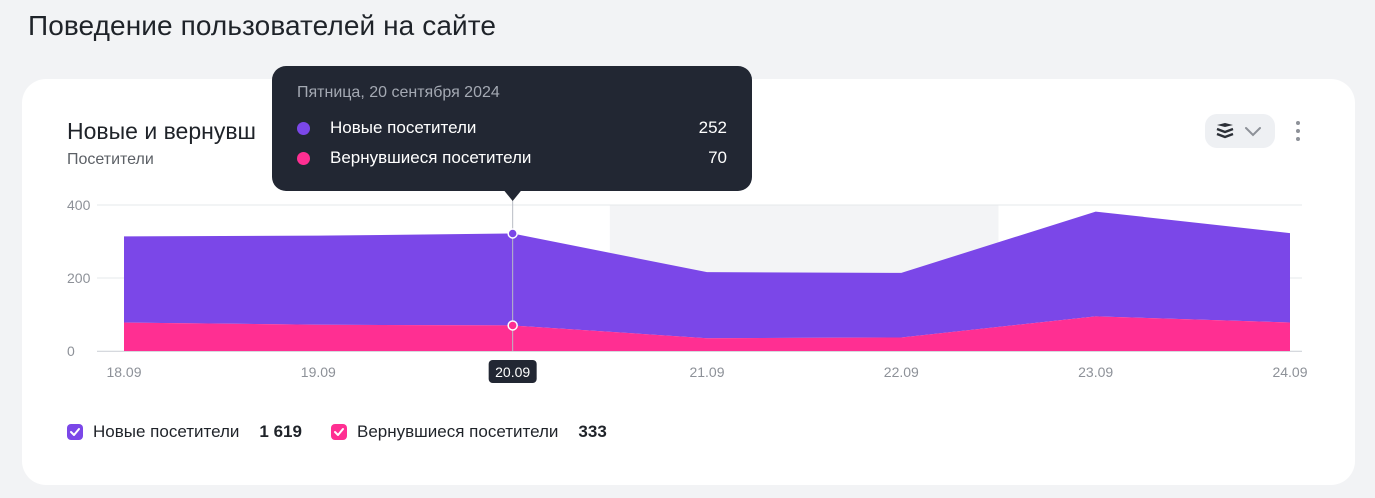 Image resolution: width=1375 pixels, height=498 pixels. I want to click on tooltip-row-new: Новые посетители 252, so click(512, 129).